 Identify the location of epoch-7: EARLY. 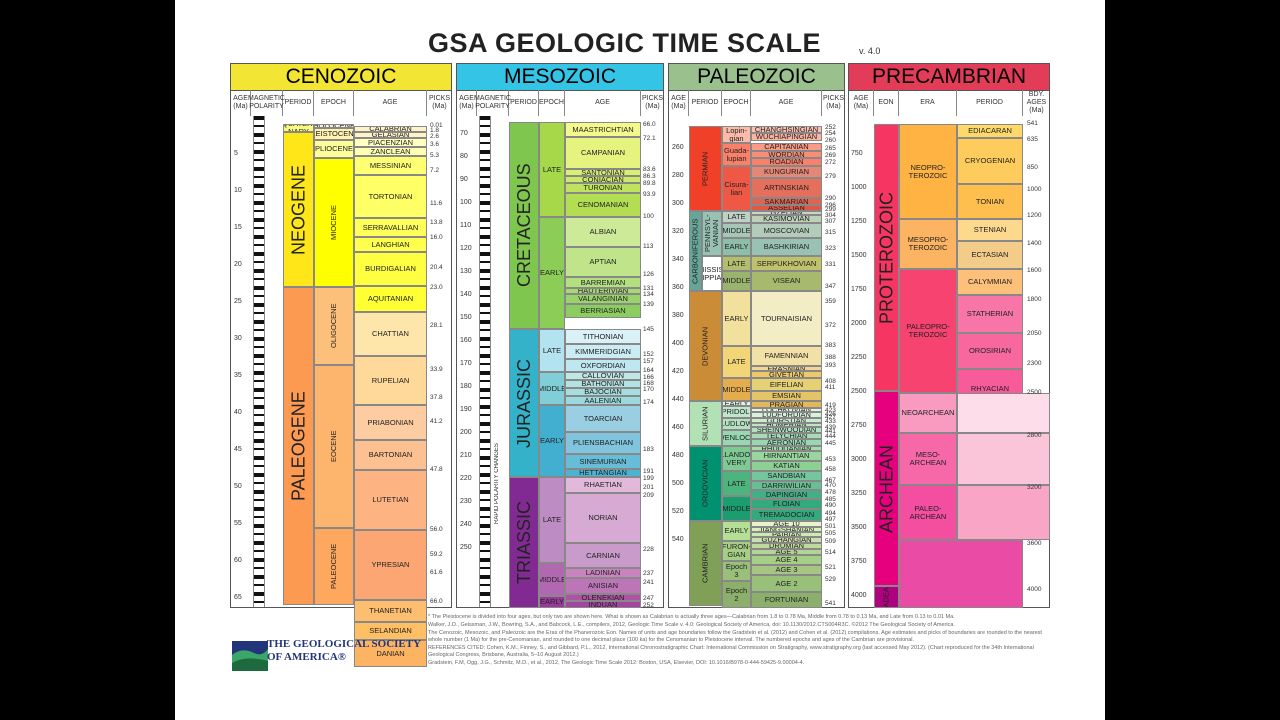
(552, 602).